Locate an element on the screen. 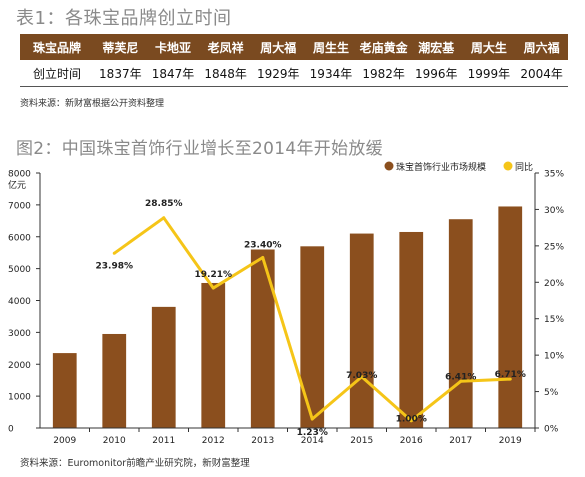 The width and height of the screenshot is (585, 477). bar-2015 is located at coordinates (361, 330).